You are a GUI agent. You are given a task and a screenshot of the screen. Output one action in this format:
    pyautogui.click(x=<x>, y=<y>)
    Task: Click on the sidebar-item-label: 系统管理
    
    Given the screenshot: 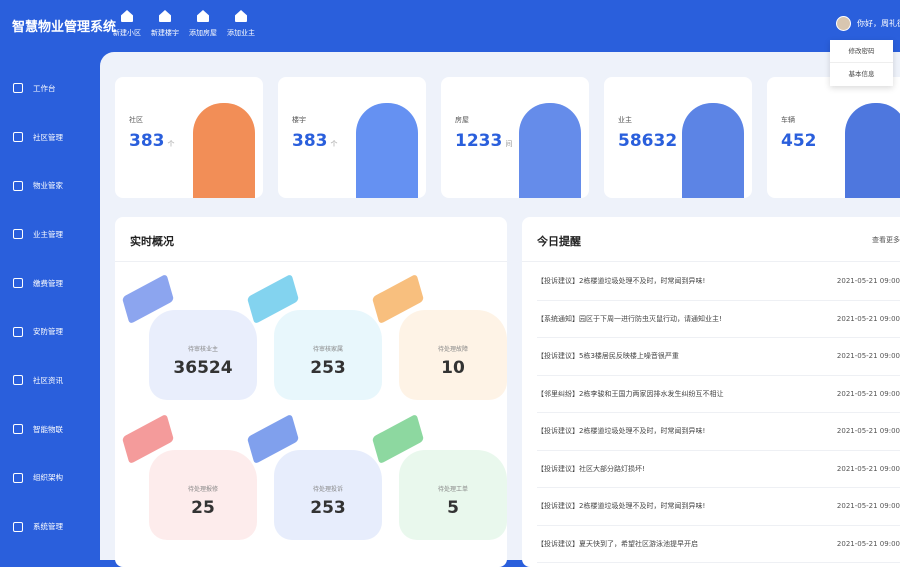 What is the action you would take?
    pyautogui.click(x=48, y=527)
    